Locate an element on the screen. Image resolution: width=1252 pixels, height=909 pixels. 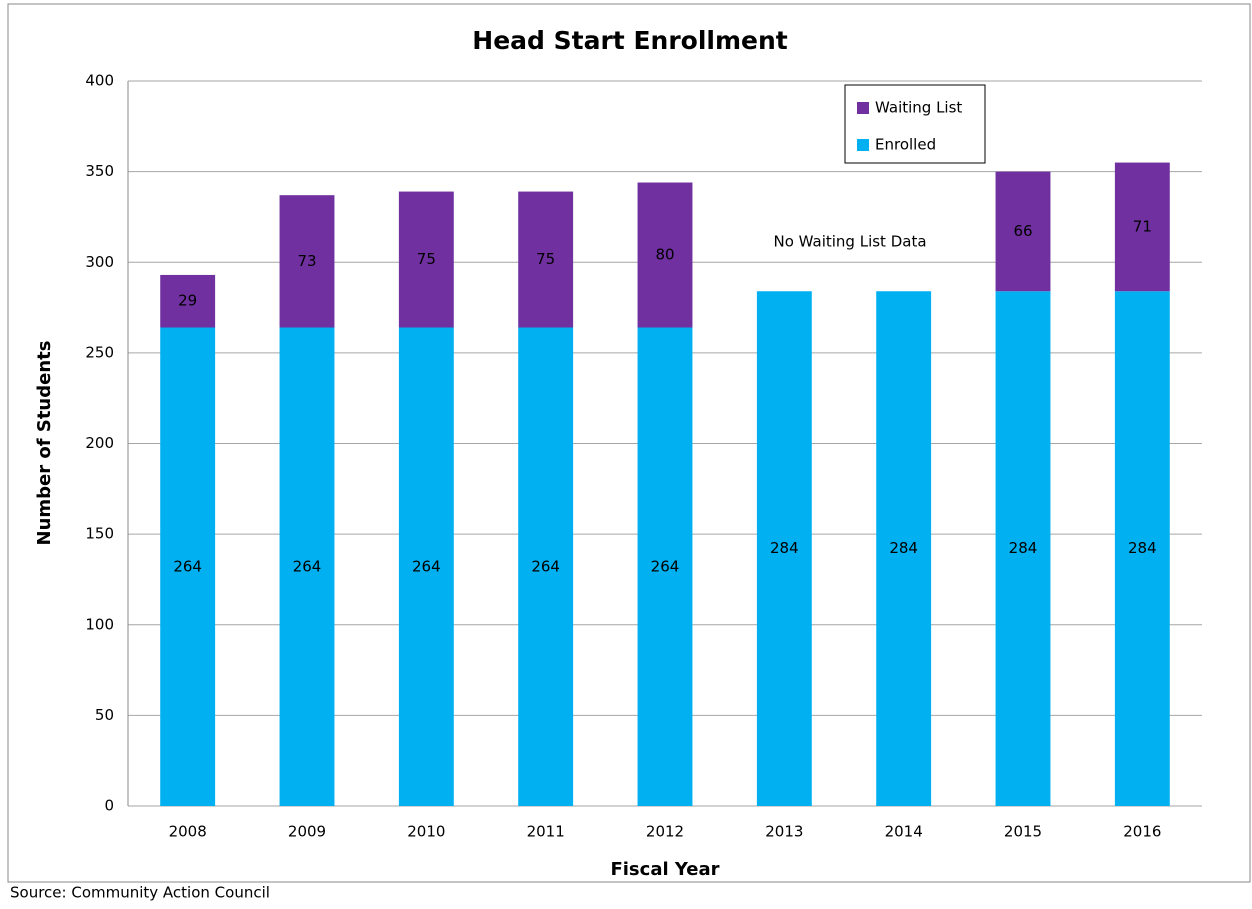
data-label: 71 is located at coordinates (1142, 226).